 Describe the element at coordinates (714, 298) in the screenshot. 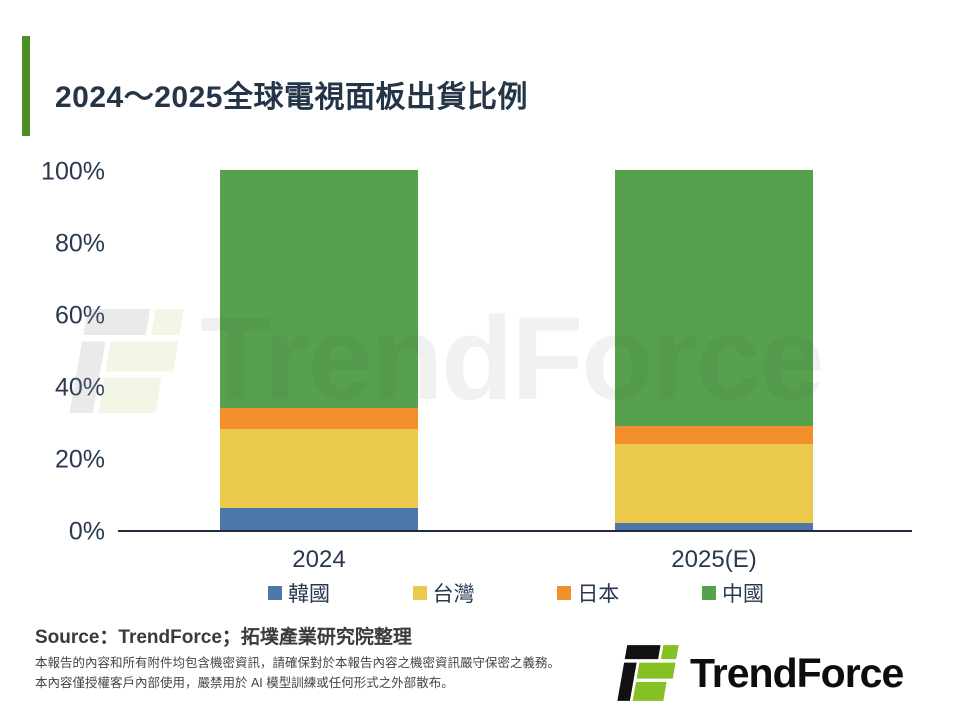

I see `bar-segment-中國-2025(E)` at that location.